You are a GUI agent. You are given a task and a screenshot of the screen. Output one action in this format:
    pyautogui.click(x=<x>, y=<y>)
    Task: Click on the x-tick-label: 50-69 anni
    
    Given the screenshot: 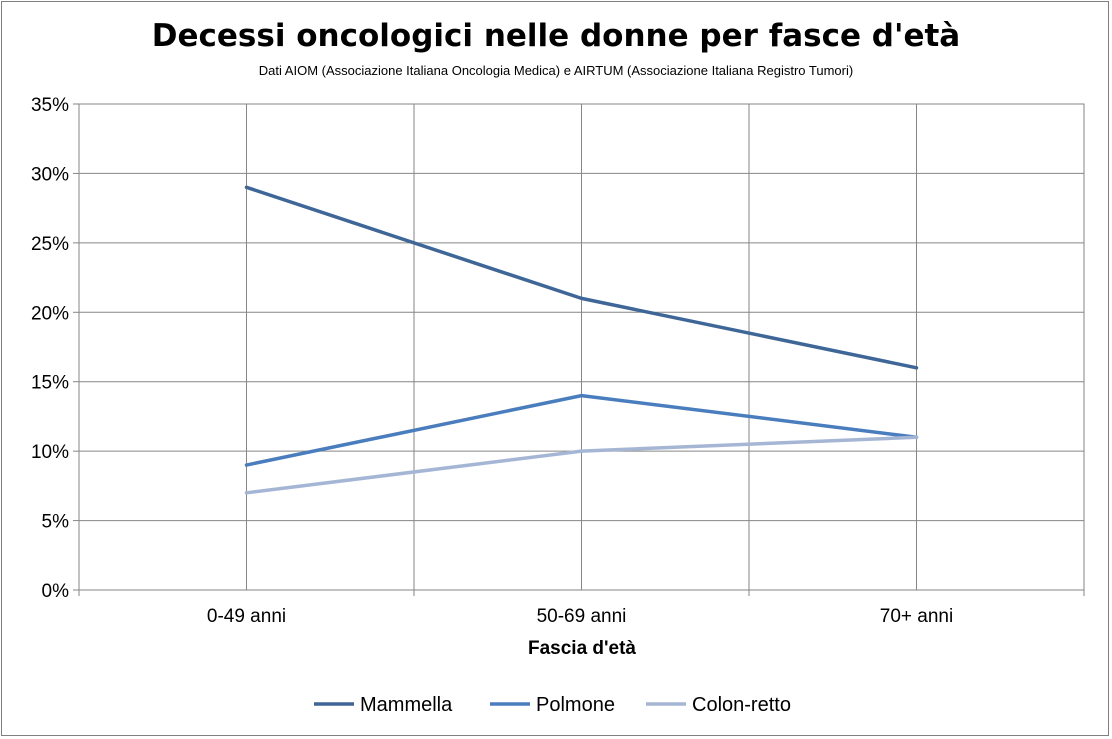 What is the action you would take?
    pyautogui.click(x=582, y=616)
    